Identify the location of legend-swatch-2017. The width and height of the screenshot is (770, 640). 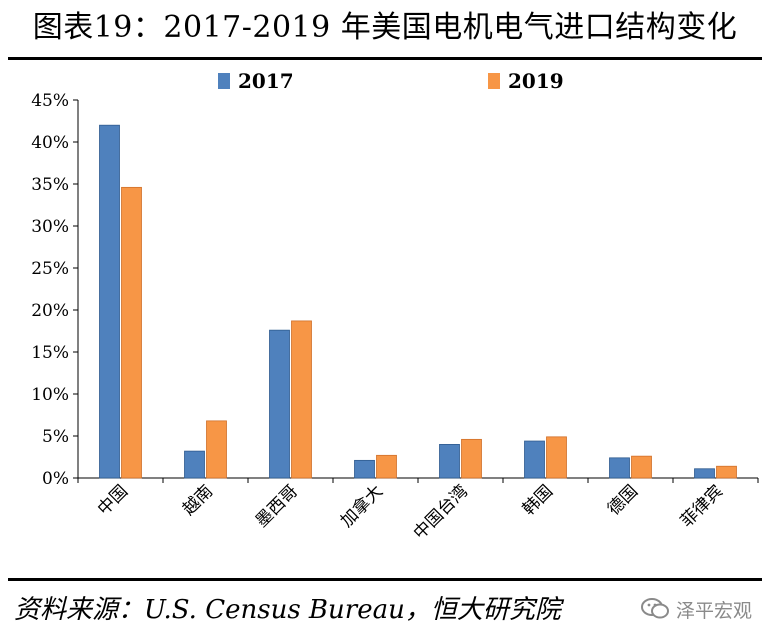
(224, 81).